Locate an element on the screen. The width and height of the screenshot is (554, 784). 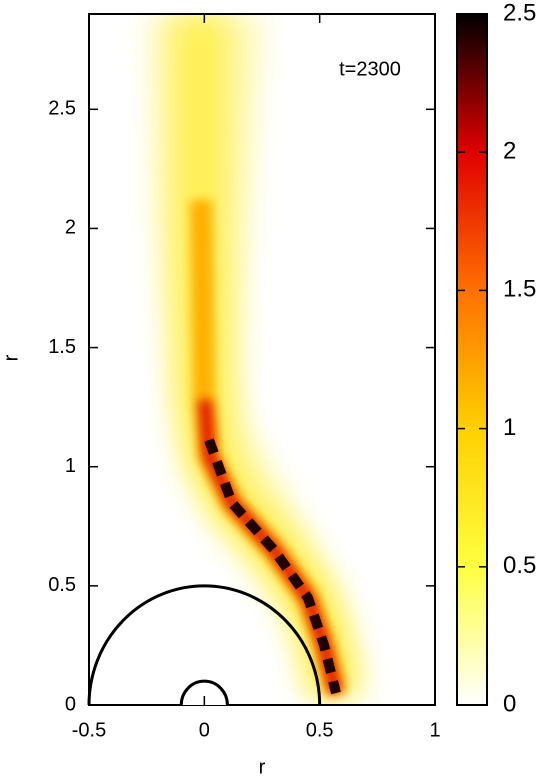
x-tick-label: -0.5 is located at coordinates (89, 730).